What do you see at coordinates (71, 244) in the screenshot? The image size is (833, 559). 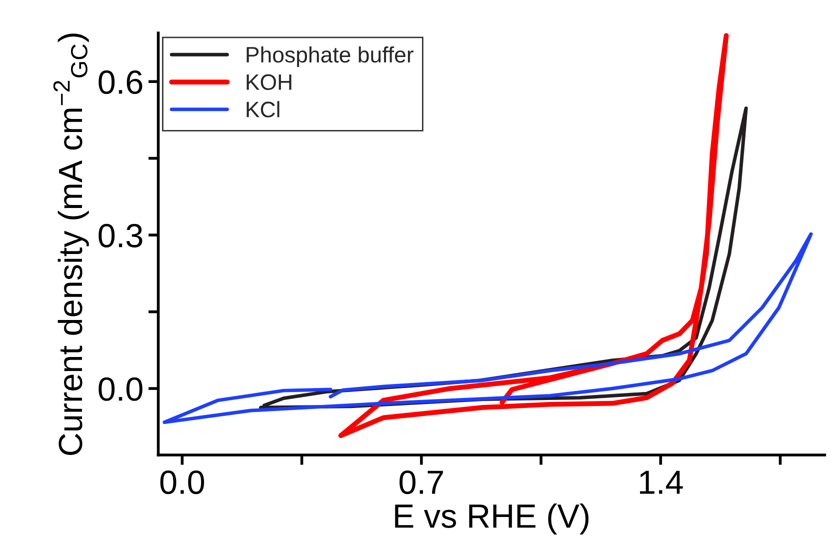 I see `y-axis-title: Current density (mA cm$^{−2}$$_{GC}$)` at bounding box center [71, 244].